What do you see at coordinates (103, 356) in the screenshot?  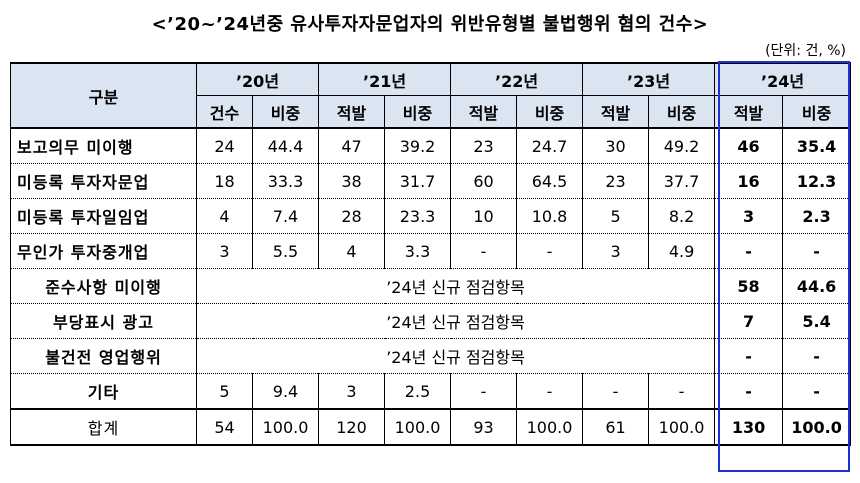 I see `row-label: 불건전 영업행위` at bounding box center [103, 356].